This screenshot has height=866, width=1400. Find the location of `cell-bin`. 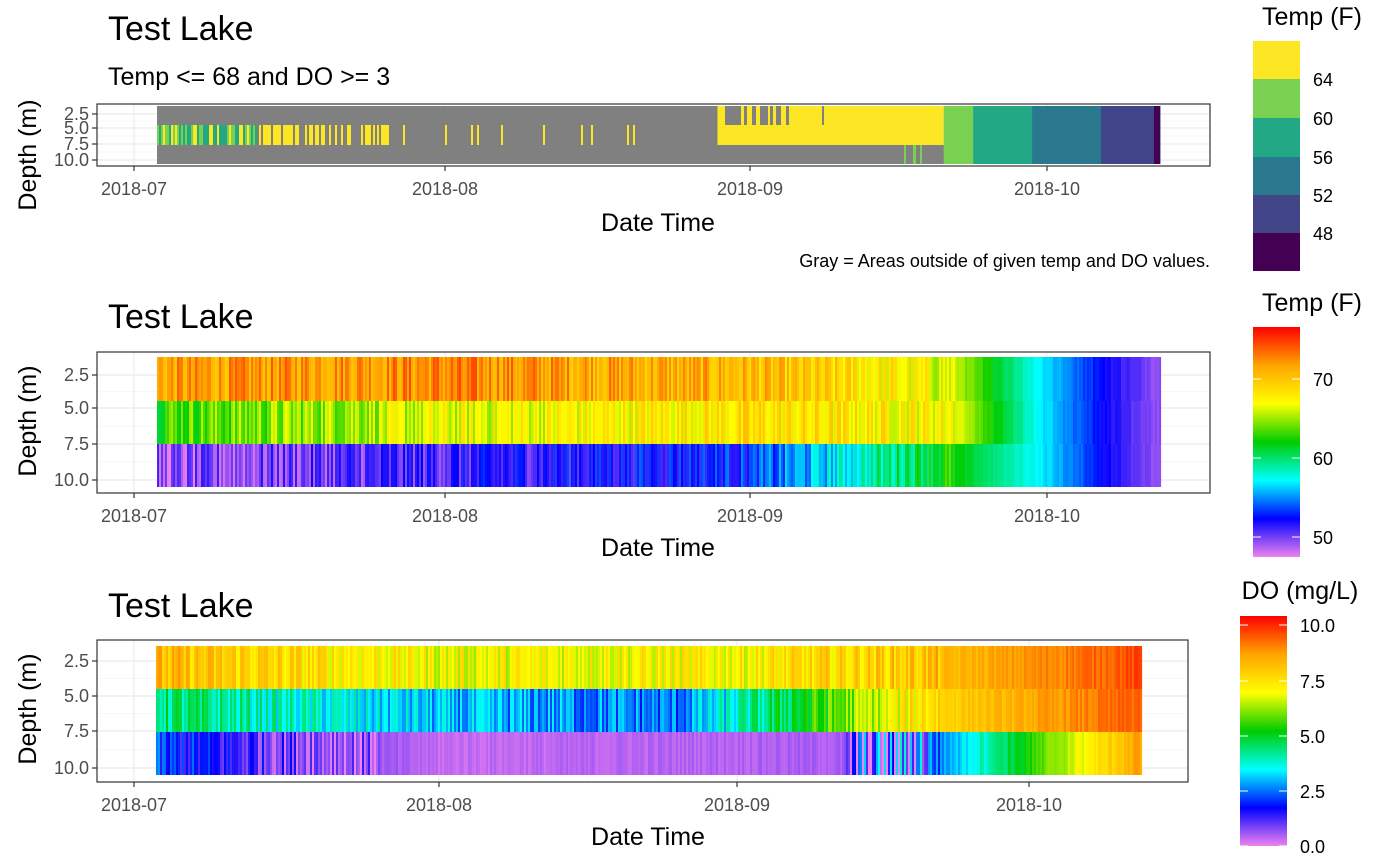

cell-bin is located at coordinates (1067, 135).